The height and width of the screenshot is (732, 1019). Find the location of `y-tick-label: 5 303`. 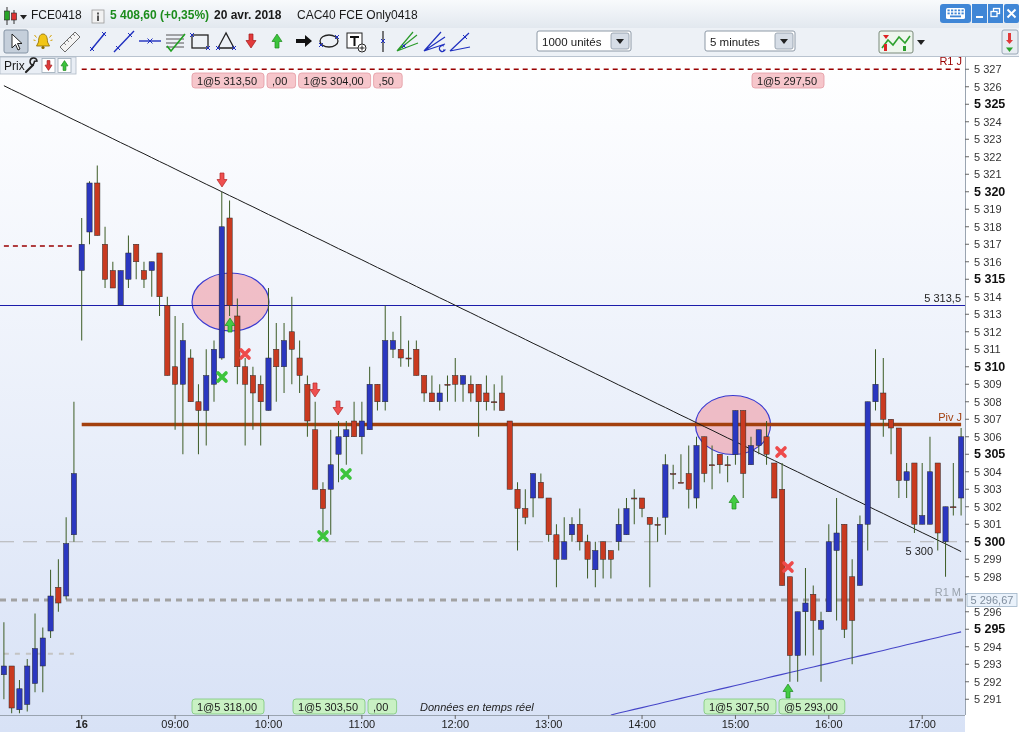

y-tick-label: 5 303 is located at coordinates (988, 489).